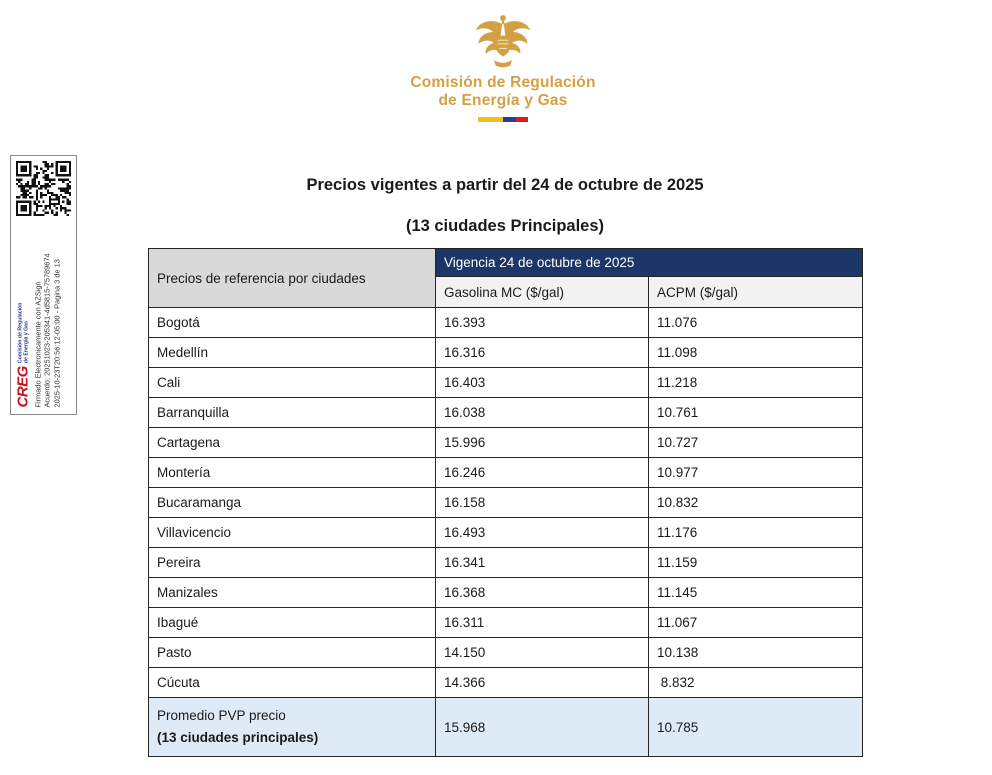 The height and width of the screenshot is (775, 992). I want to click on city-cell: Pasto, so click(292, 652).